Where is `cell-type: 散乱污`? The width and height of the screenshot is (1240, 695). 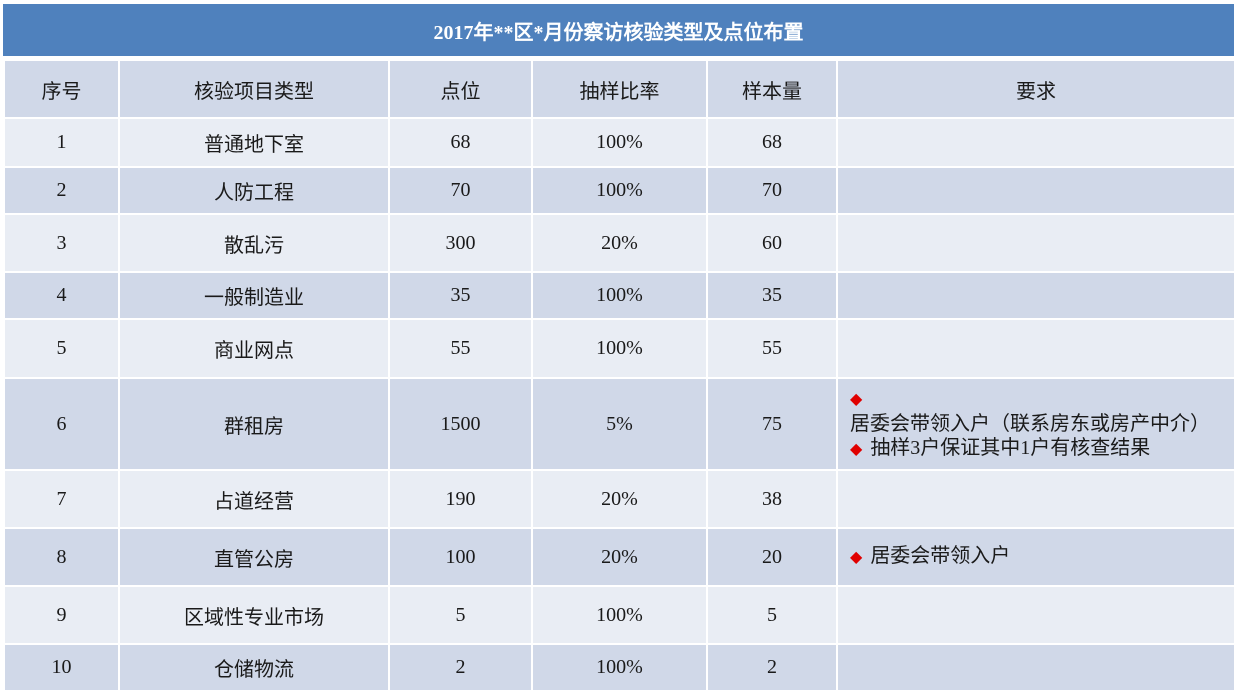 cell-type: 散乱污 is located at coordinates (254, 243).